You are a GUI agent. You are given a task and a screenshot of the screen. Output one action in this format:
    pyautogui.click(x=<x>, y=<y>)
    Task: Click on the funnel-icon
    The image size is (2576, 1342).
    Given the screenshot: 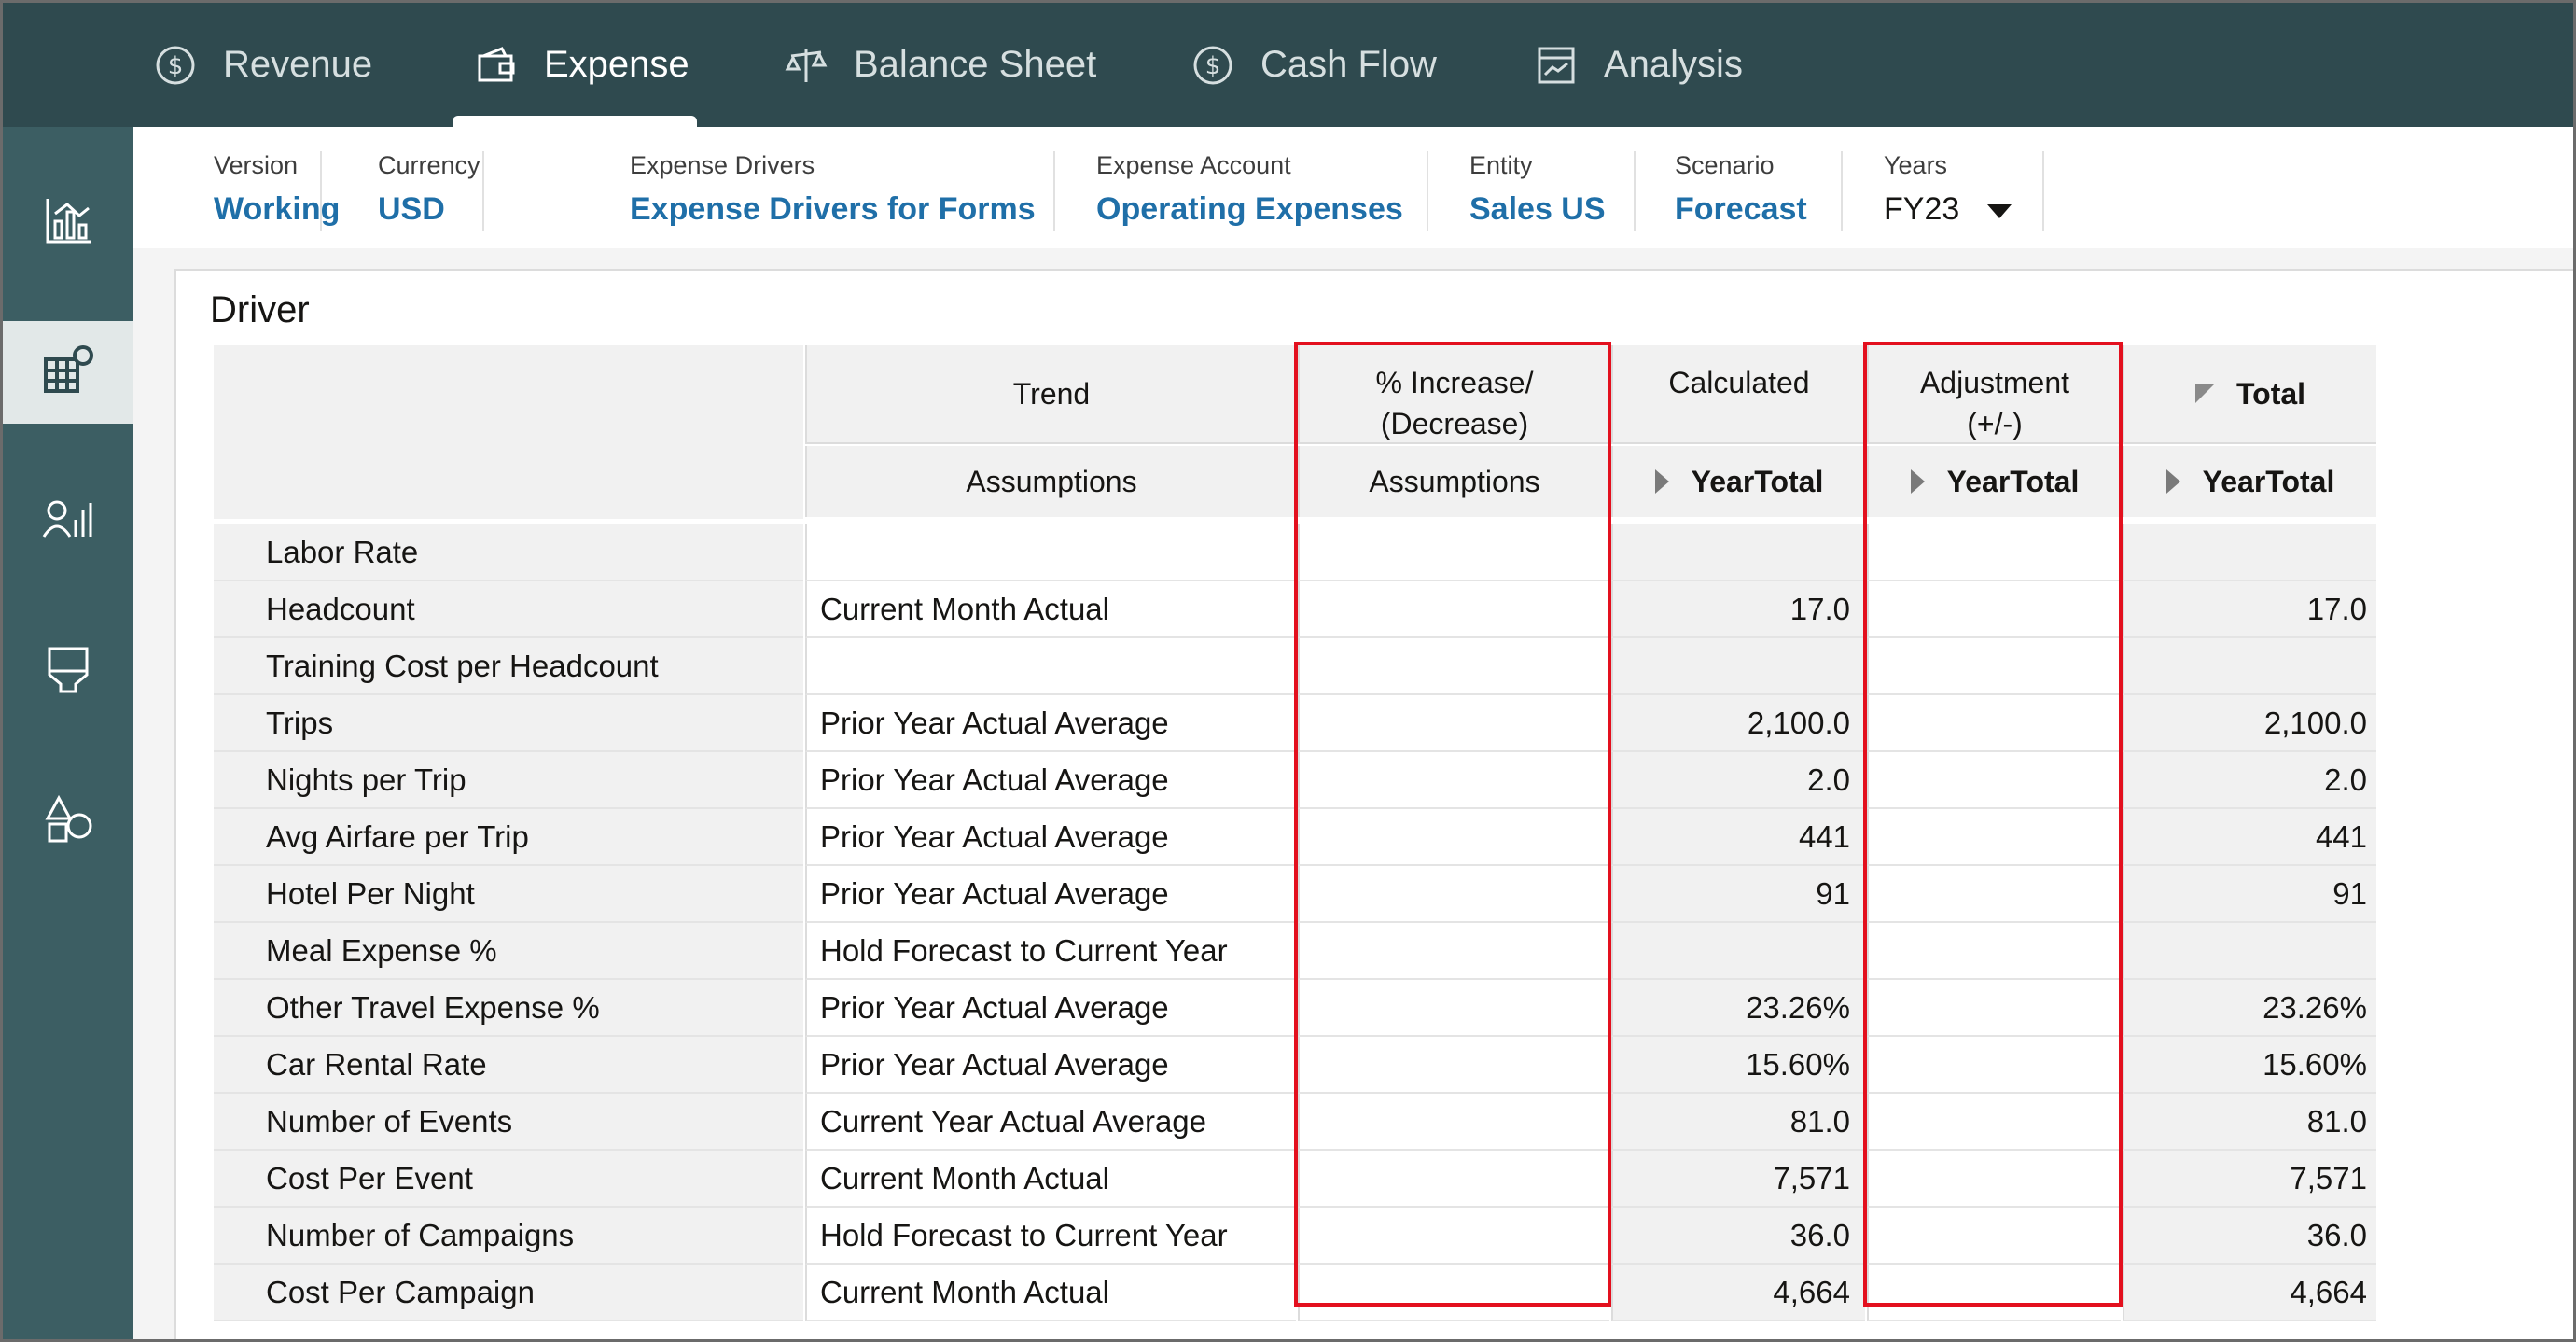 What is the action you would take?
    pyautogui.click(x=68, y=671)
    